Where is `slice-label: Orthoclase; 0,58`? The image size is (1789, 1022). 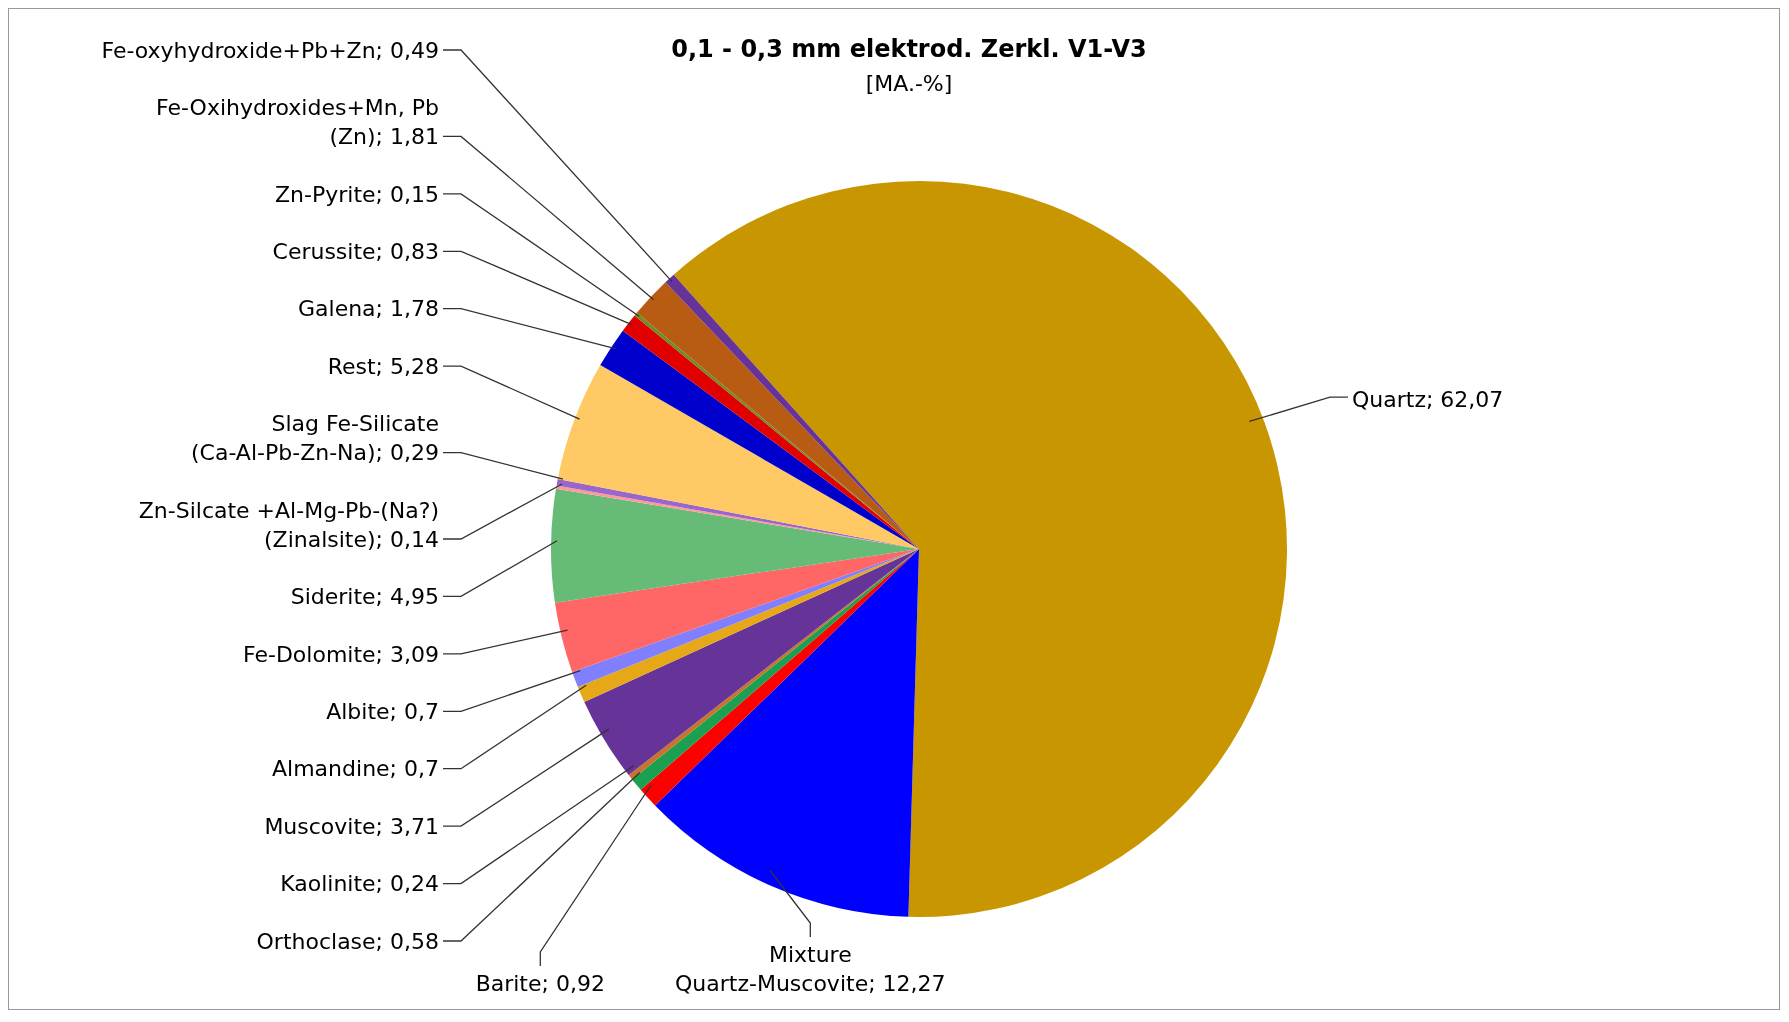
slice-label: Orthoclase; 0,58 is located at coordinates (347, 941).